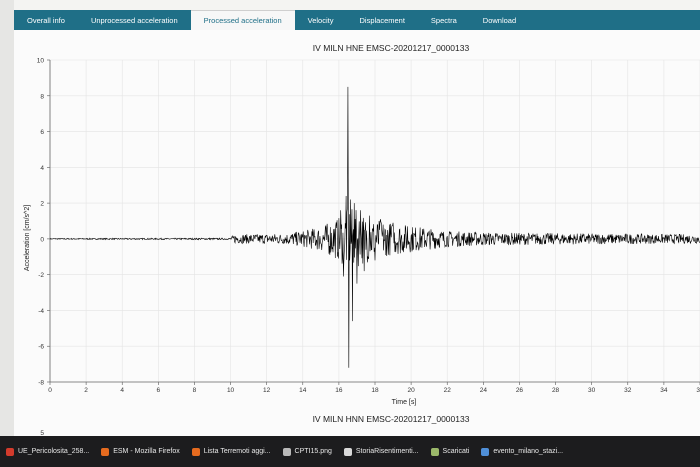 This screenshot has width=700, height=467. Describe the element at coordinates (404, 402) in the screenshot. I see `x-axis-label: Time [s]` at that location.